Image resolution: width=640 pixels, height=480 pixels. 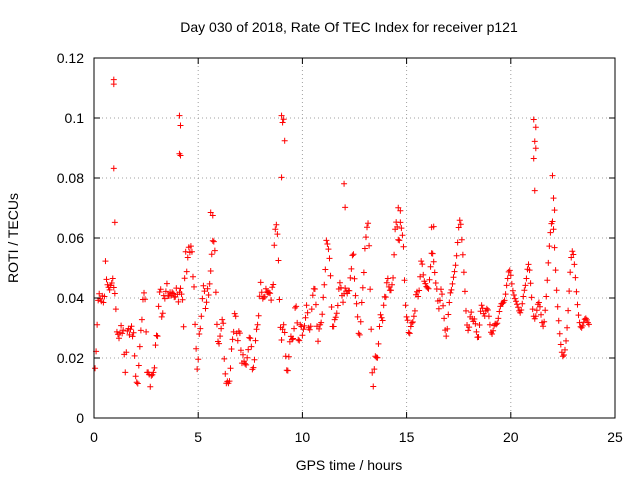 I want to click on x-tick-label: 15, so click(x=407, y=437).